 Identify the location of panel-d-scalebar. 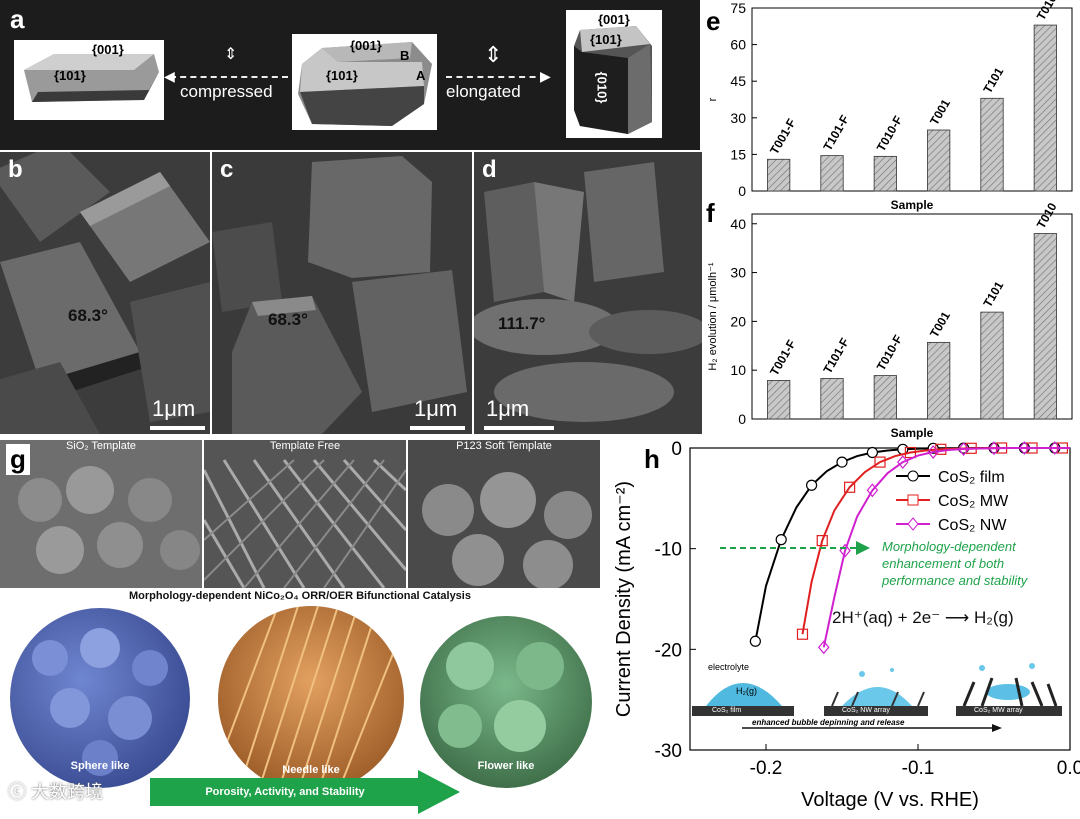
(519, 428).